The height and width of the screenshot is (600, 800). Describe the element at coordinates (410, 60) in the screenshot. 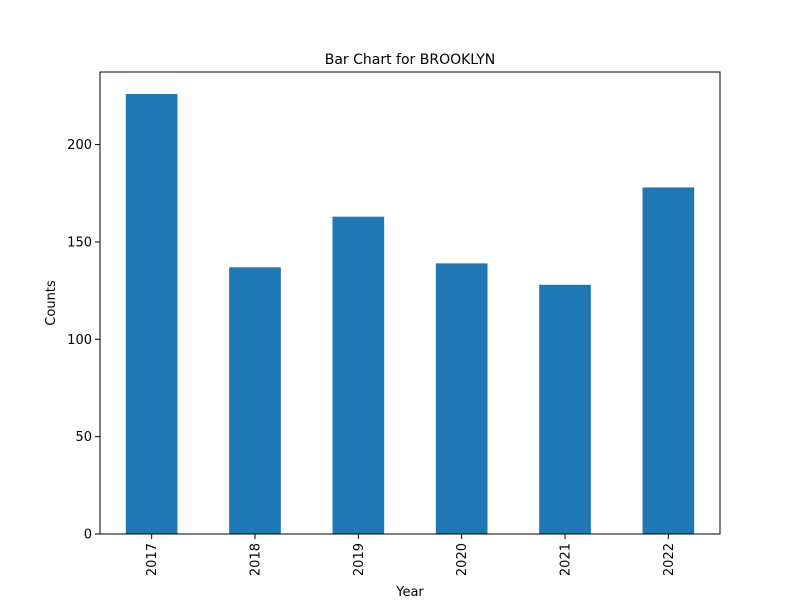

I see `chart-title: Bar Chart for BROOKLYN` at that location.